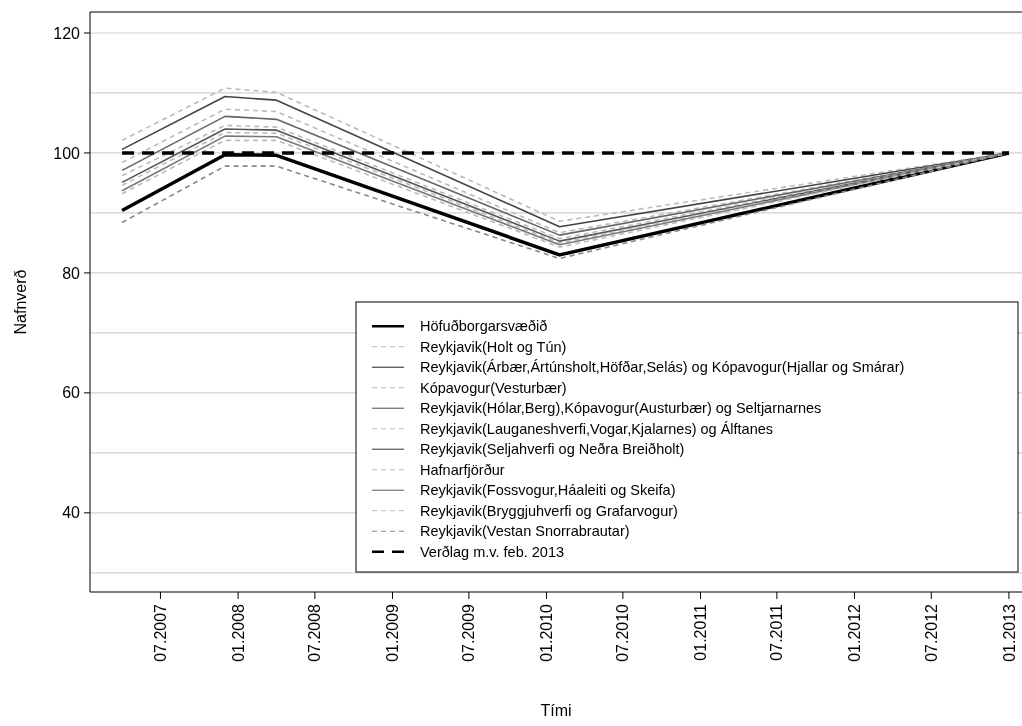 The height and width of the screenshot is (726, 1022). I want to click on legend-label: Reykjavik(Vestan Snorrabrautar), so click(525, 531).